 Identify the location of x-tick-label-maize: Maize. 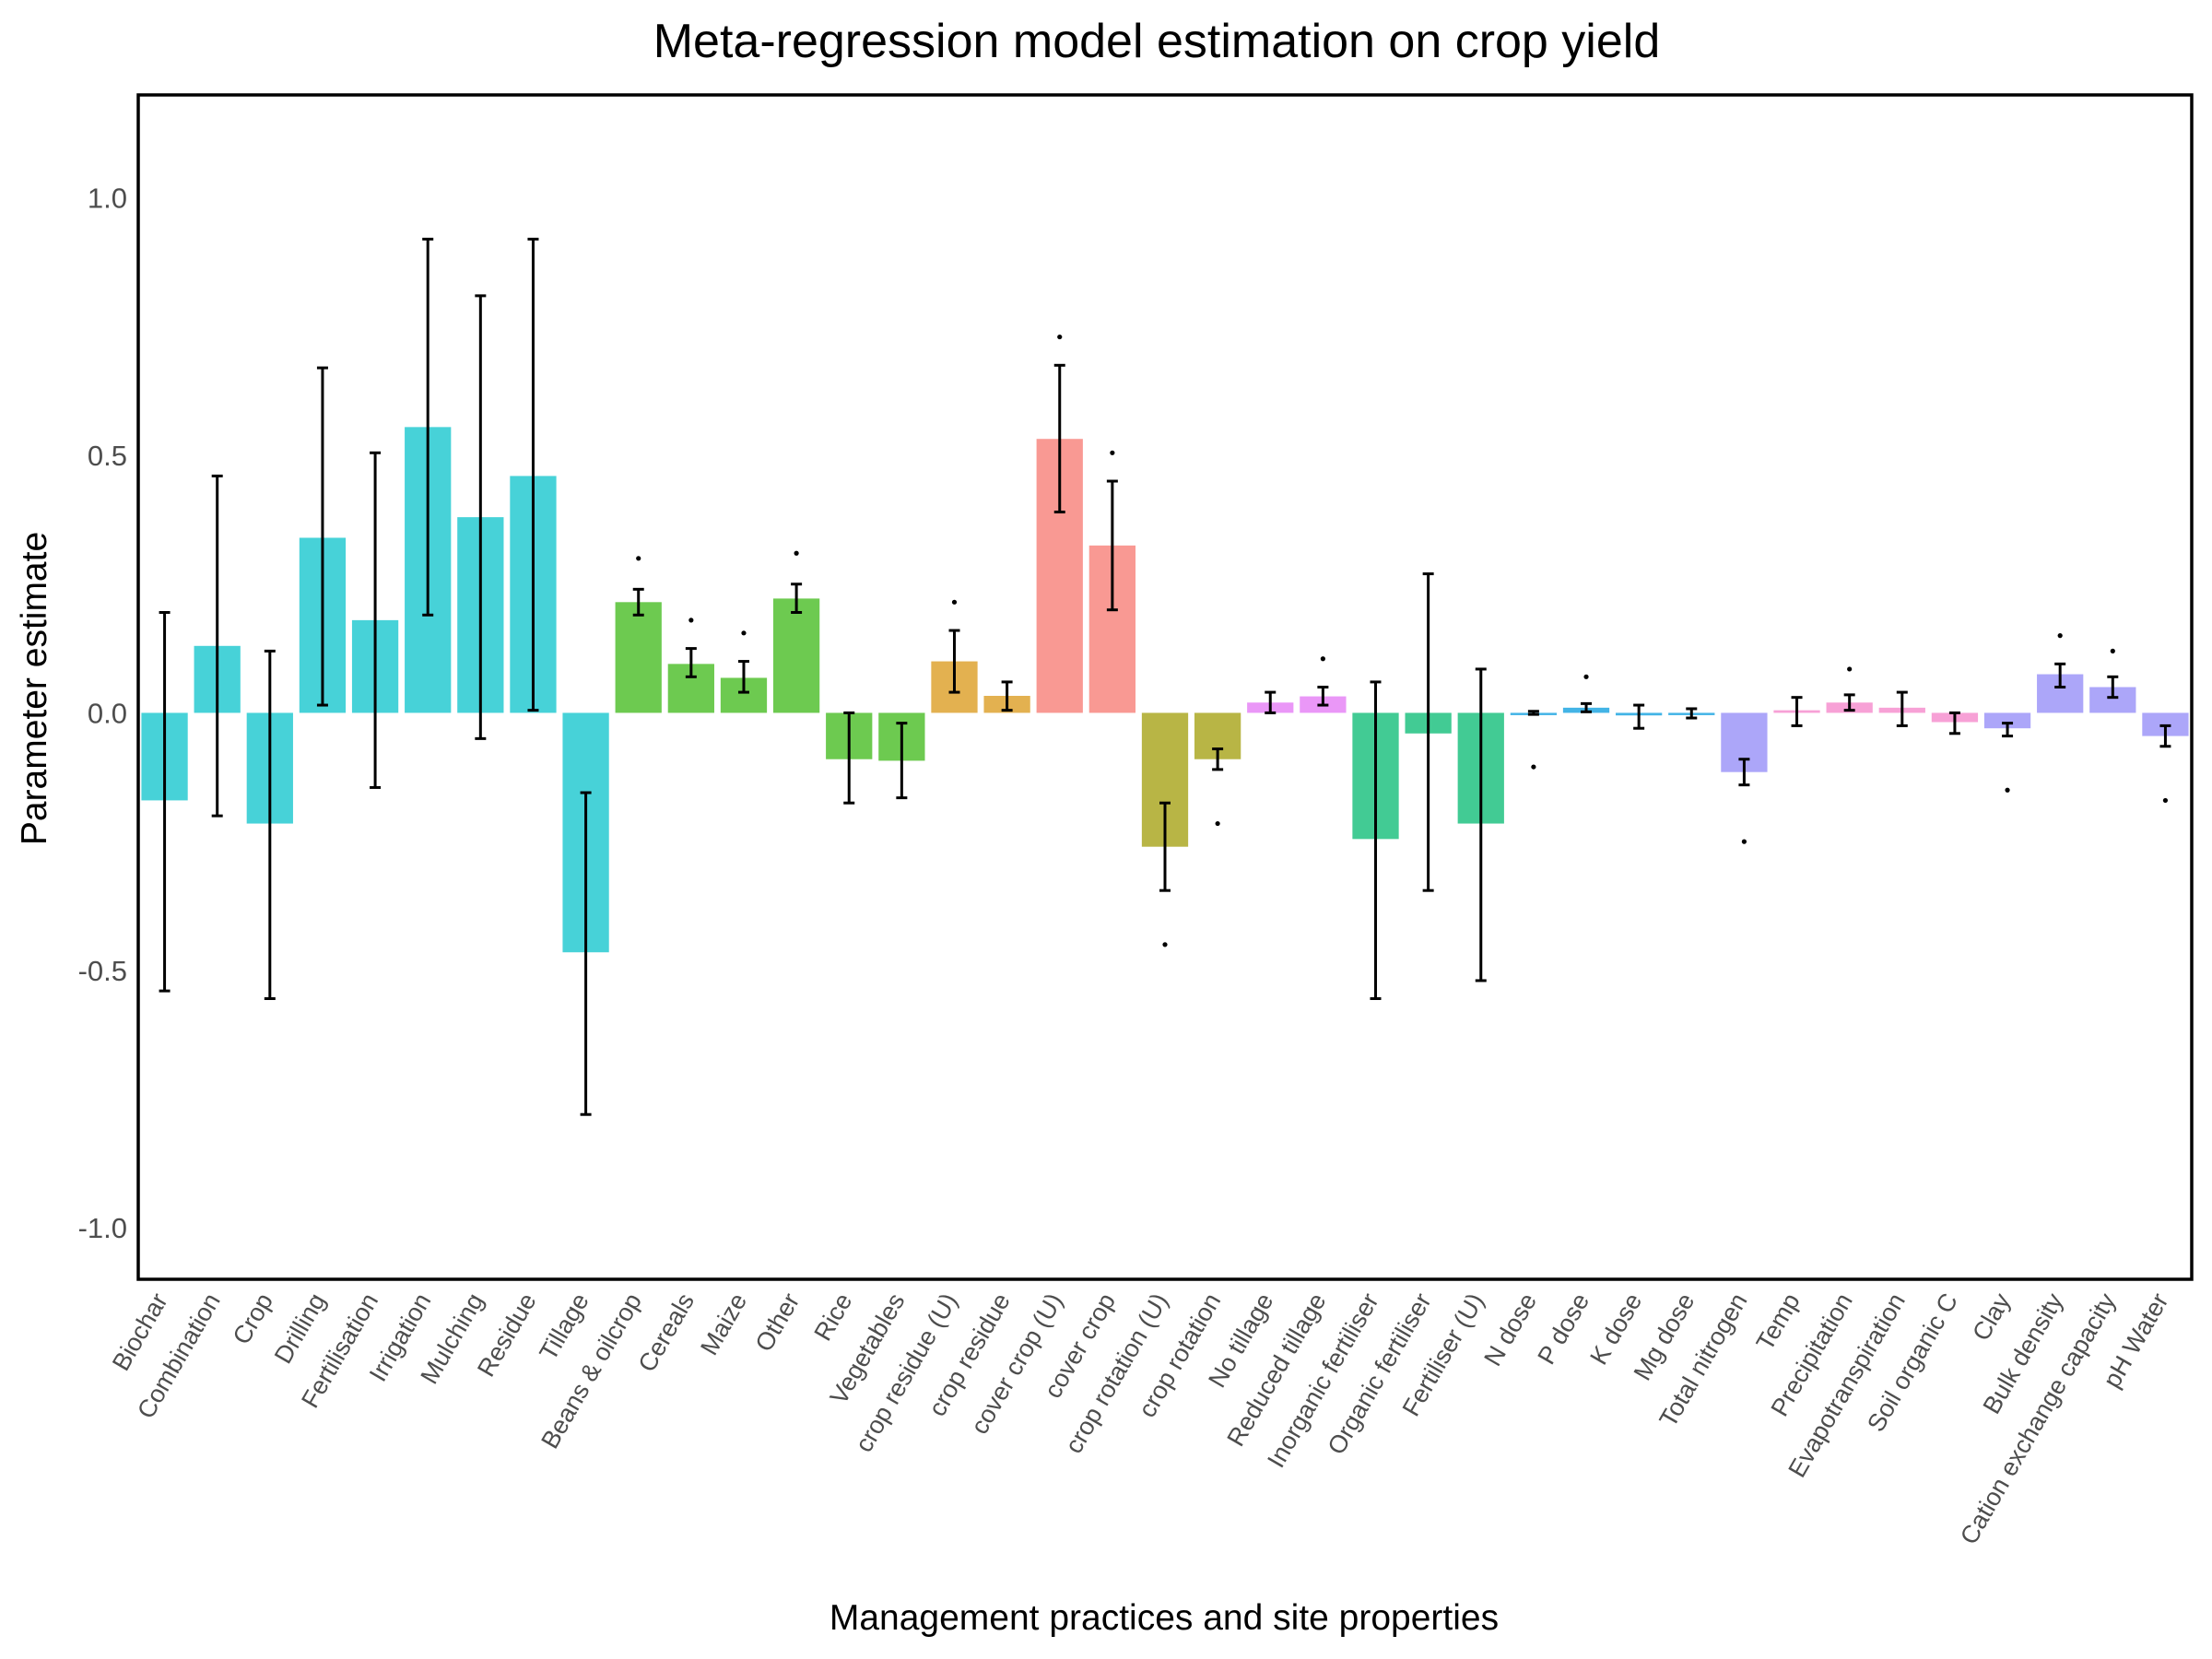
(723, 1323).